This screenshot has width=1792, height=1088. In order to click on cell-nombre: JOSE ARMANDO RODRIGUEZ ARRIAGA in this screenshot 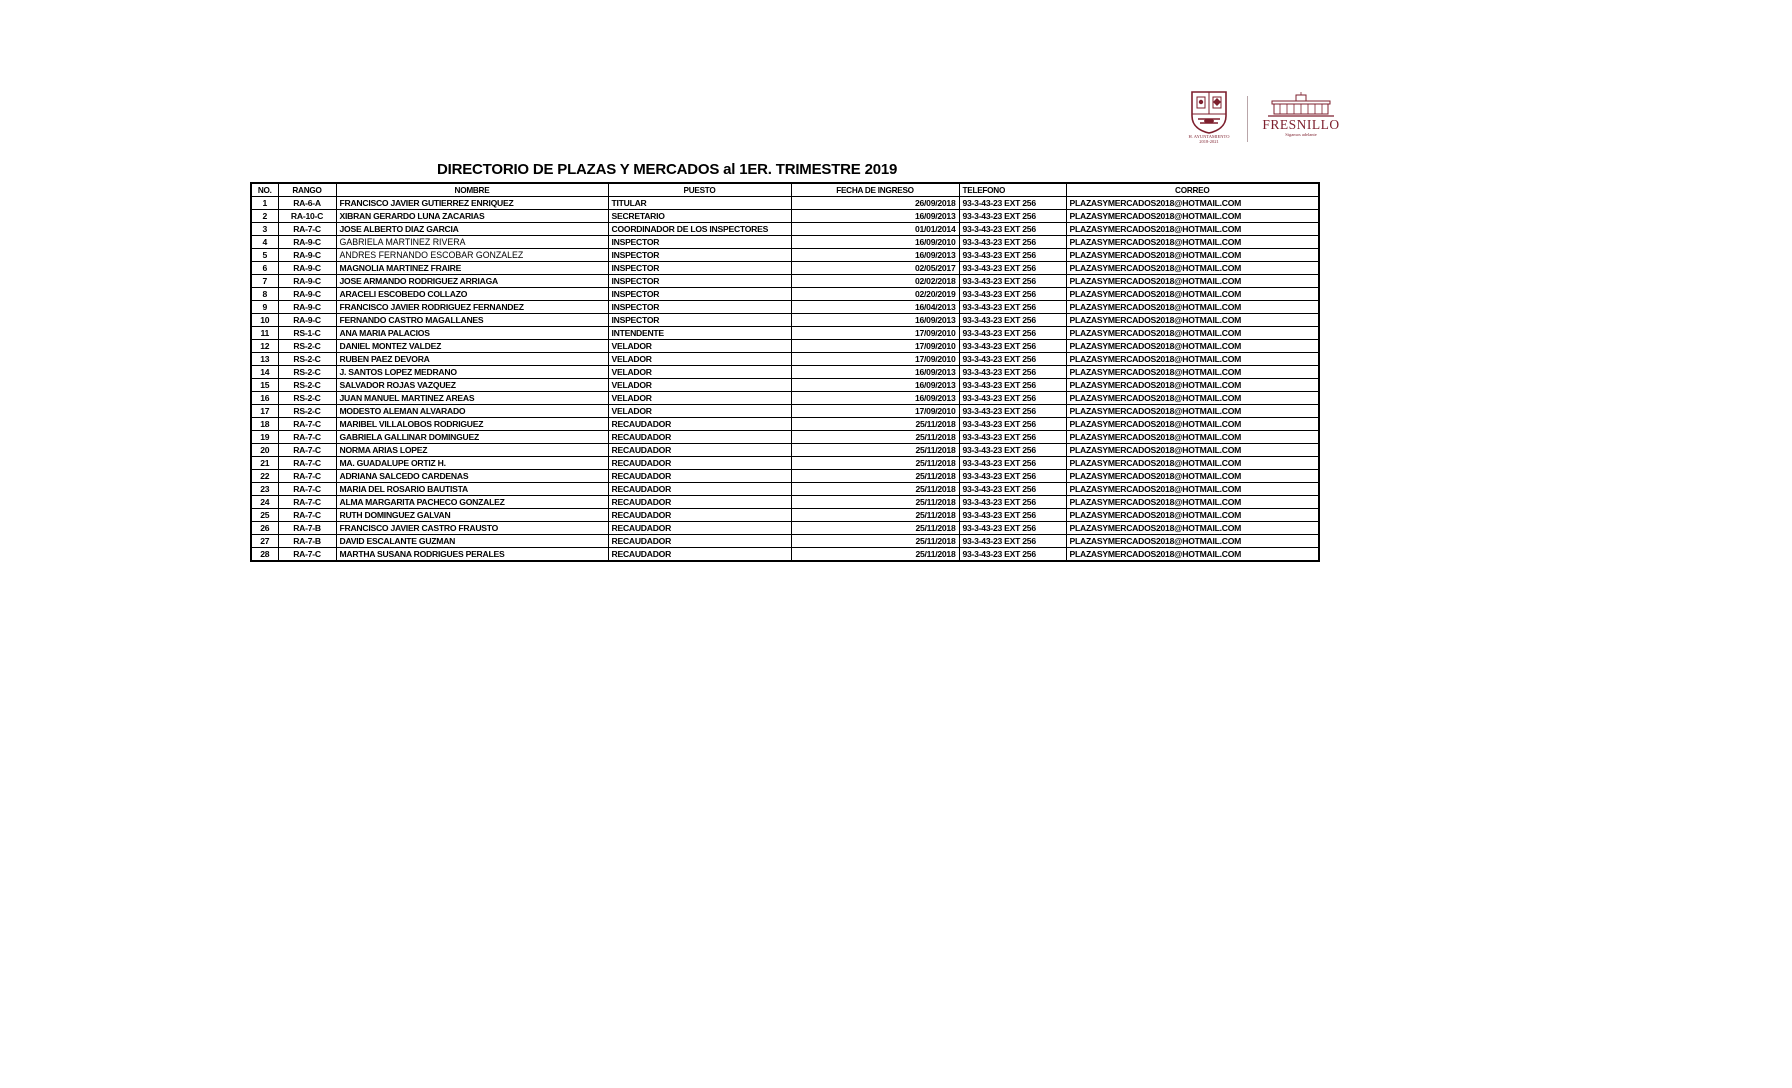, I will do `click(472, 281)`.